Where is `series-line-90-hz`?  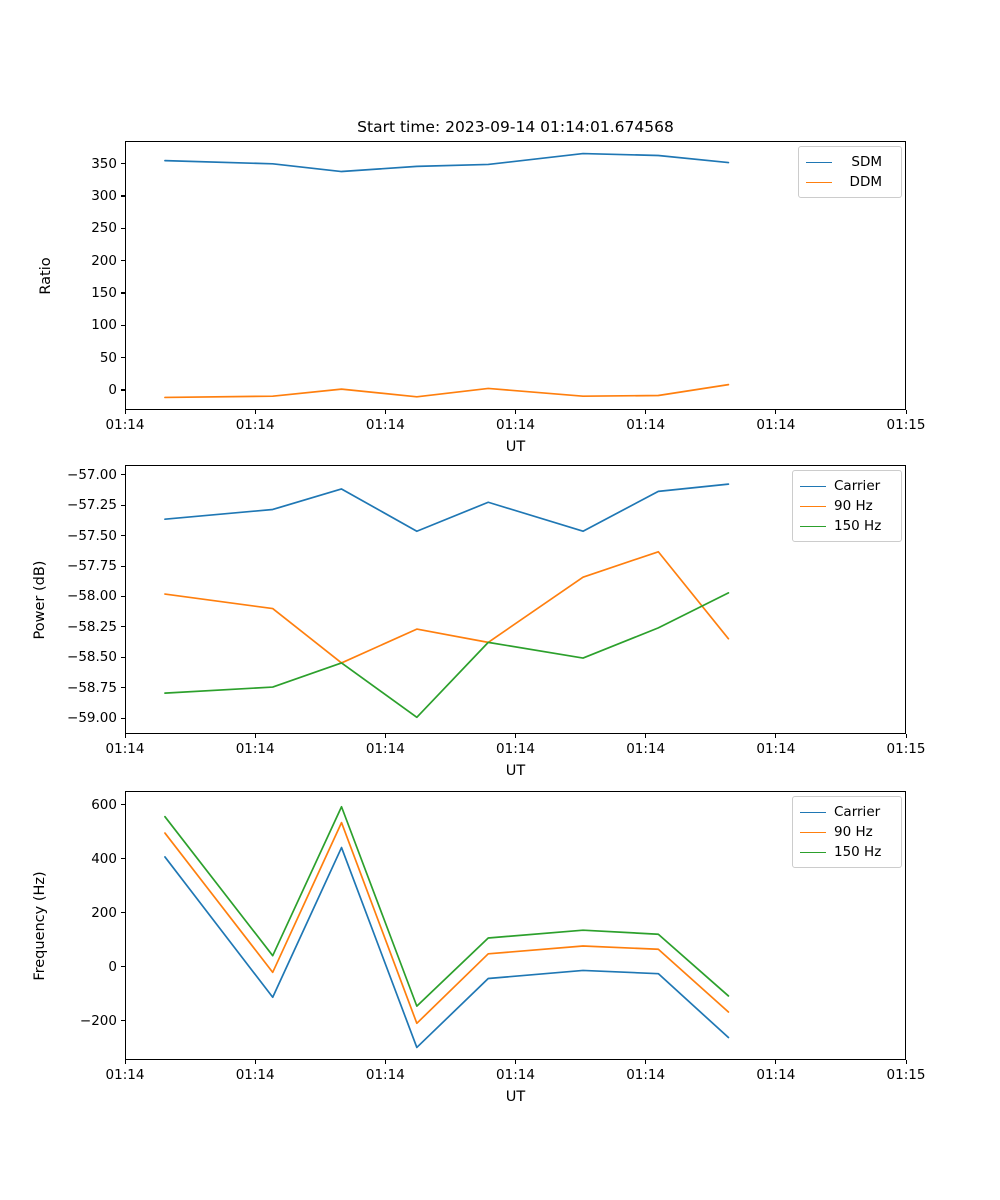 series-line-90-hz is located at coordinates (447, 607).